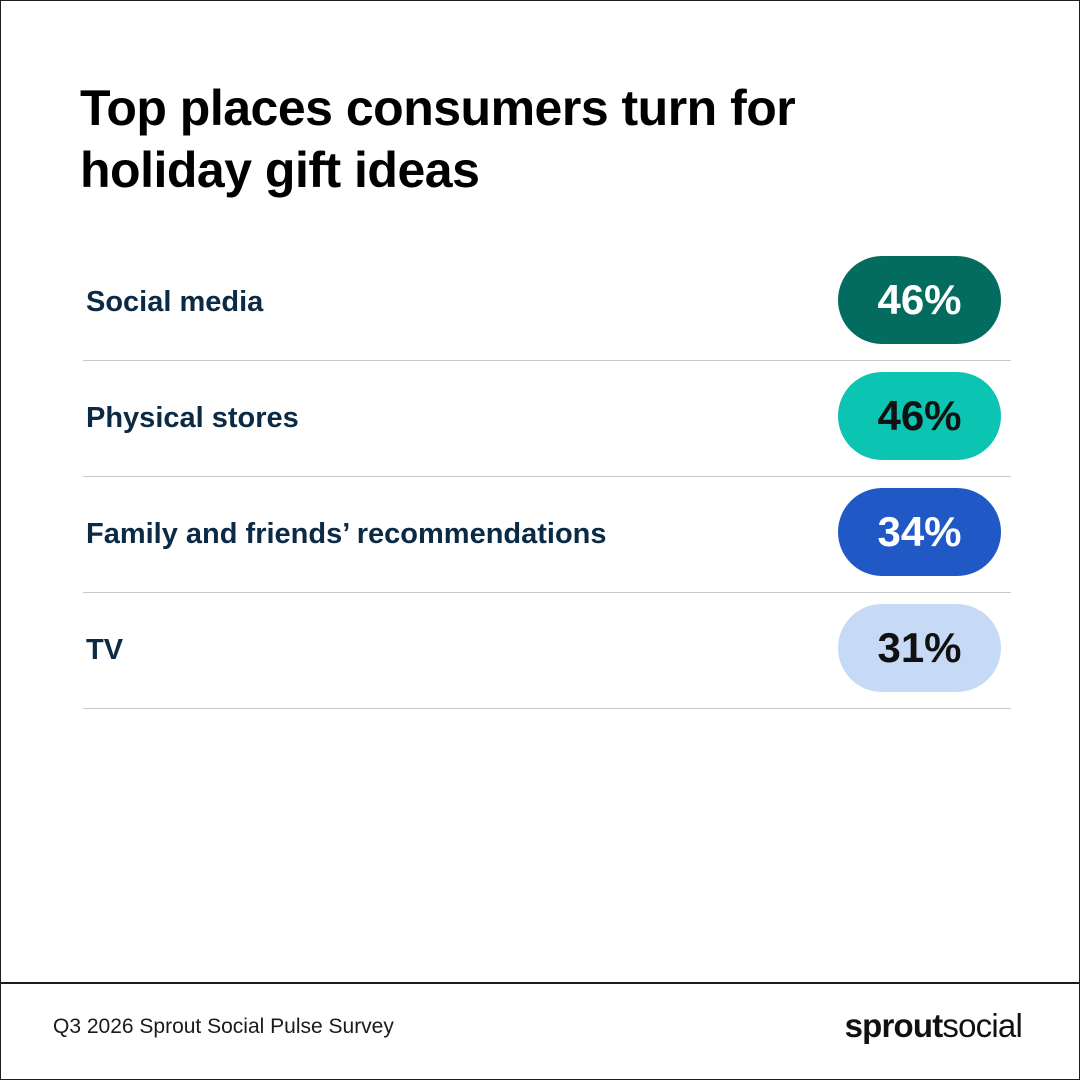  I want to click on chart-row: Family and friends’ recommendations 34%, so click(547, 535).